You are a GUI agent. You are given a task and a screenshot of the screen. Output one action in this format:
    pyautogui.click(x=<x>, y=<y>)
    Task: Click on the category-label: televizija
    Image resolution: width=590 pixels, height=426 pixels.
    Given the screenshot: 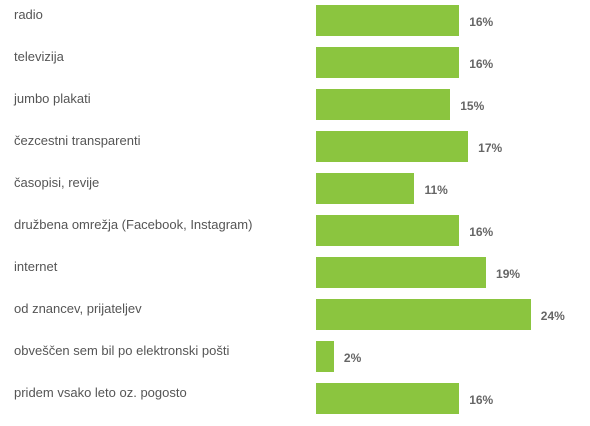 What is the action you would take?
    pyautogui.click(x=39, y=56)
    